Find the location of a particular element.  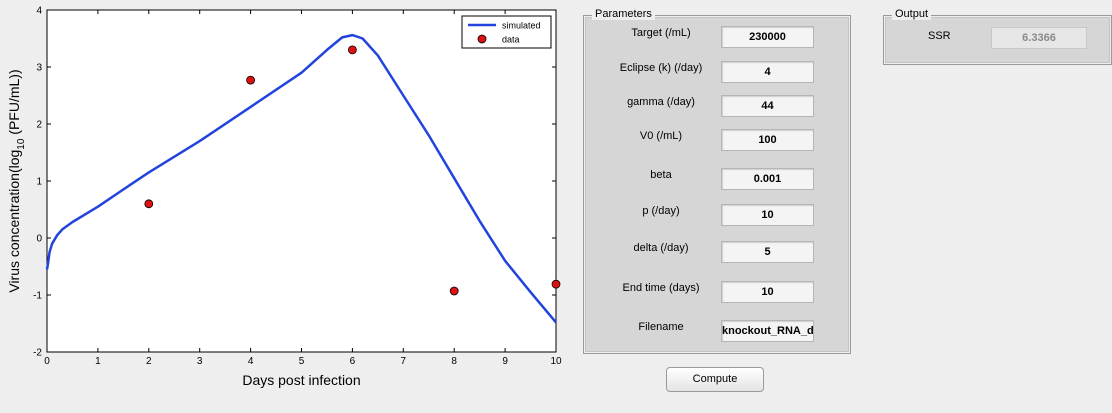

y-axis-label-prefix: Virus concentration(log is located at coordinates (14, 221).